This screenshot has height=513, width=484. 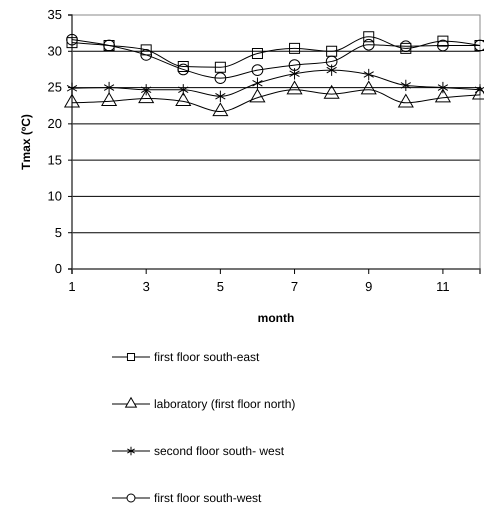 I want to click on x-tick-label: 7, so click(x=294, y=286).